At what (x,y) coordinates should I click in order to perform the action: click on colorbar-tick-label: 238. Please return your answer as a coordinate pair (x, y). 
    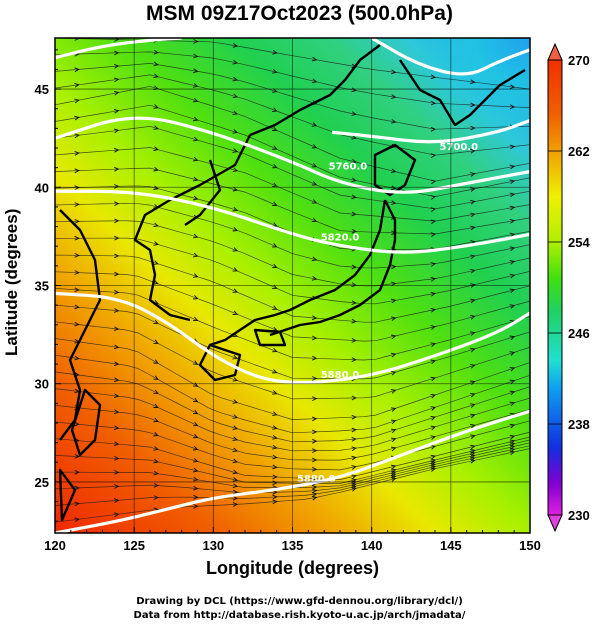
    Looking at the image, I should click on (579, 424).